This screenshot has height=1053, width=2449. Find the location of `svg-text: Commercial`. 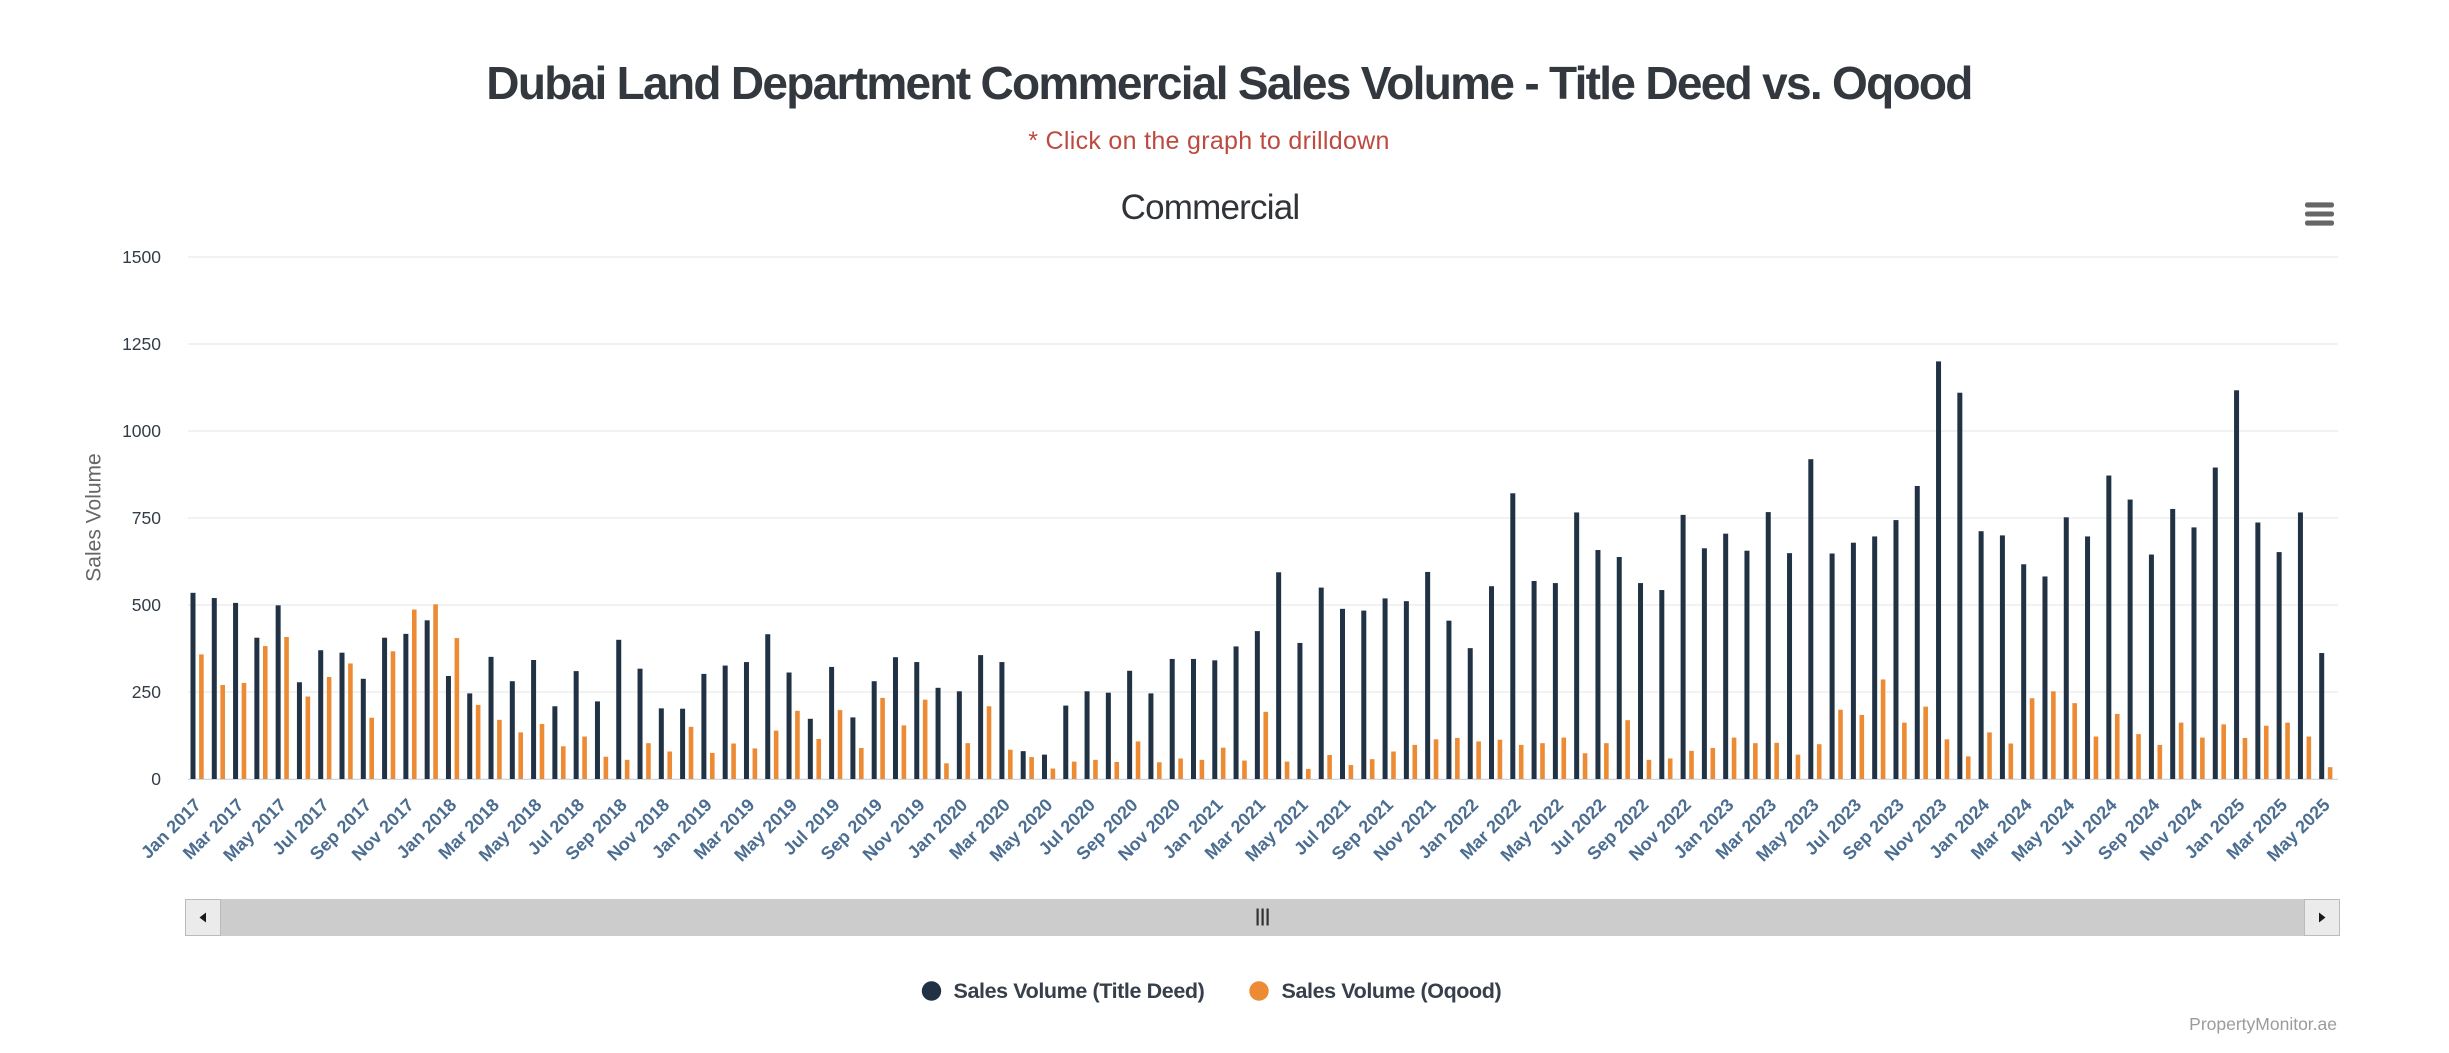

svg-text: Commercial is located at coordinates (1210, 207).